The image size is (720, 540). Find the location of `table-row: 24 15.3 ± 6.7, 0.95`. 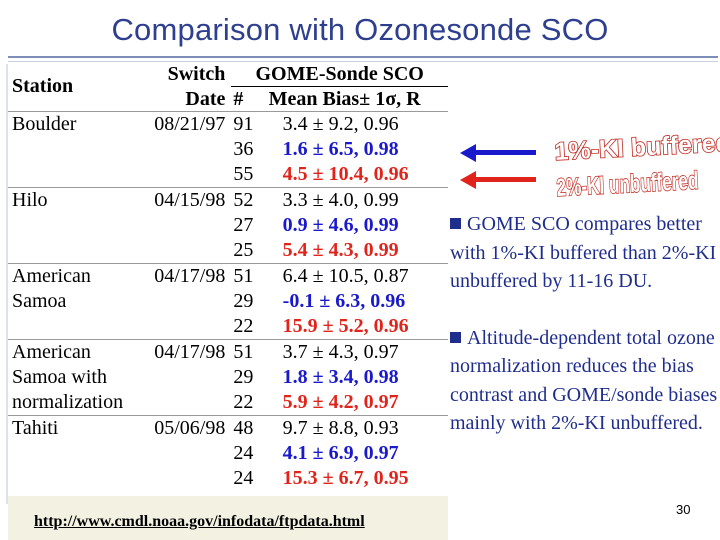

table-row: 24 15.3 ± 6.7, 0.95 is located at coordinates (228, 478).